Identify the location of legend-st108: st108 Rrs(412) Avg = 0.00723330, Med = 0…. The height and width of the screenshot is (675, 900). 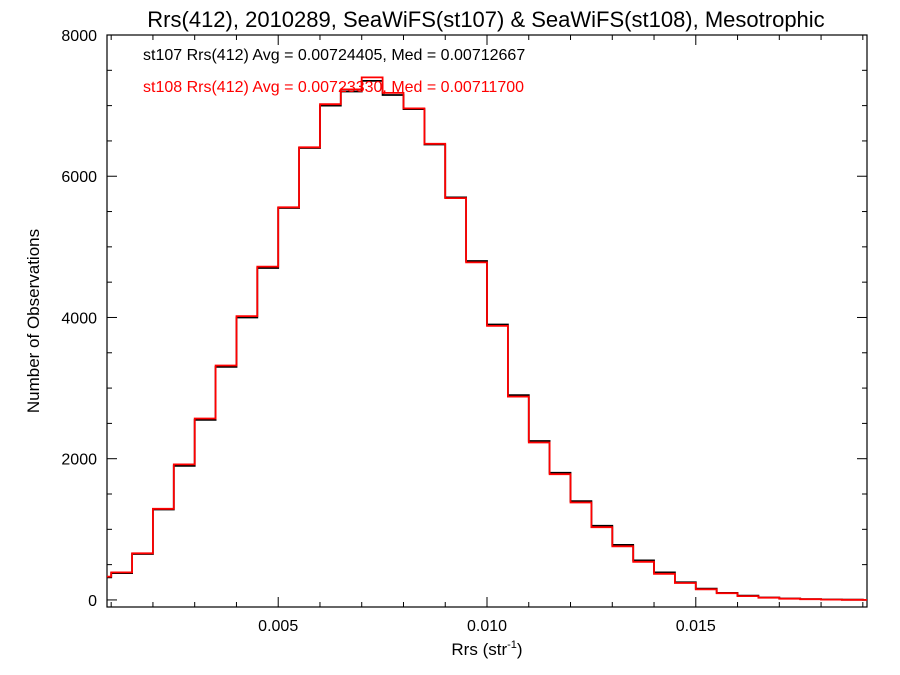
(333, 87).